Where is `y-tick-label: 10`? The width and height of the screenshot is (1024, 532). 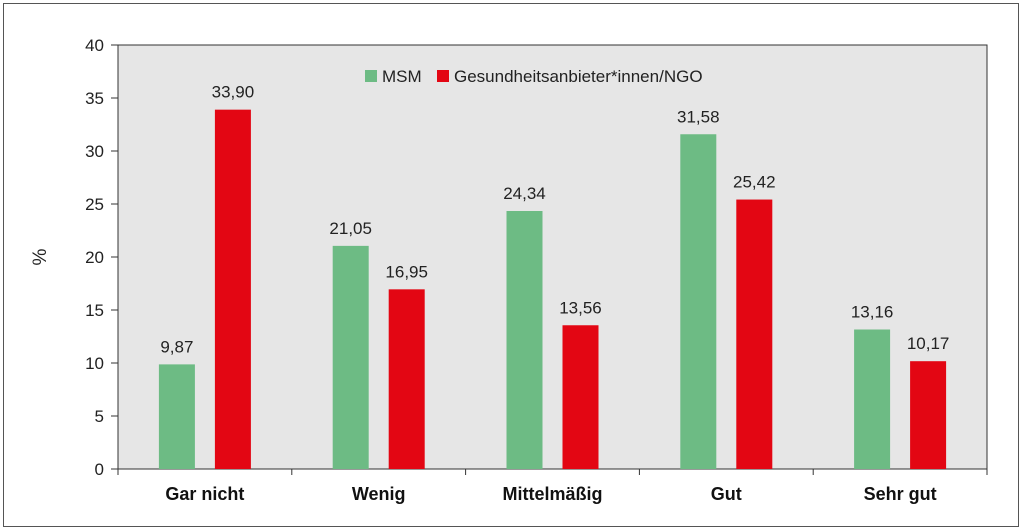
y-tick-label: 10 is located at coordinates (94, 363).